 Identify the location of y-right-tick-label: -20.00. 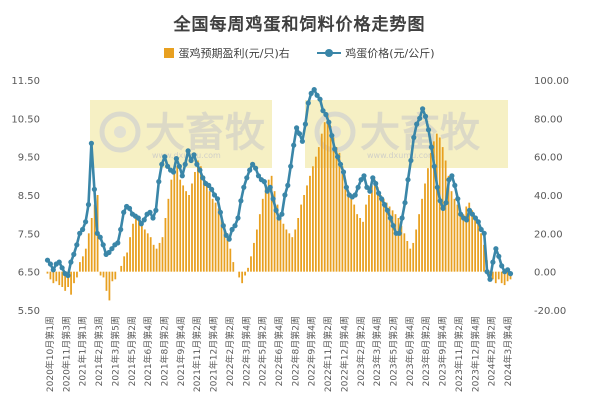
(550, 311).